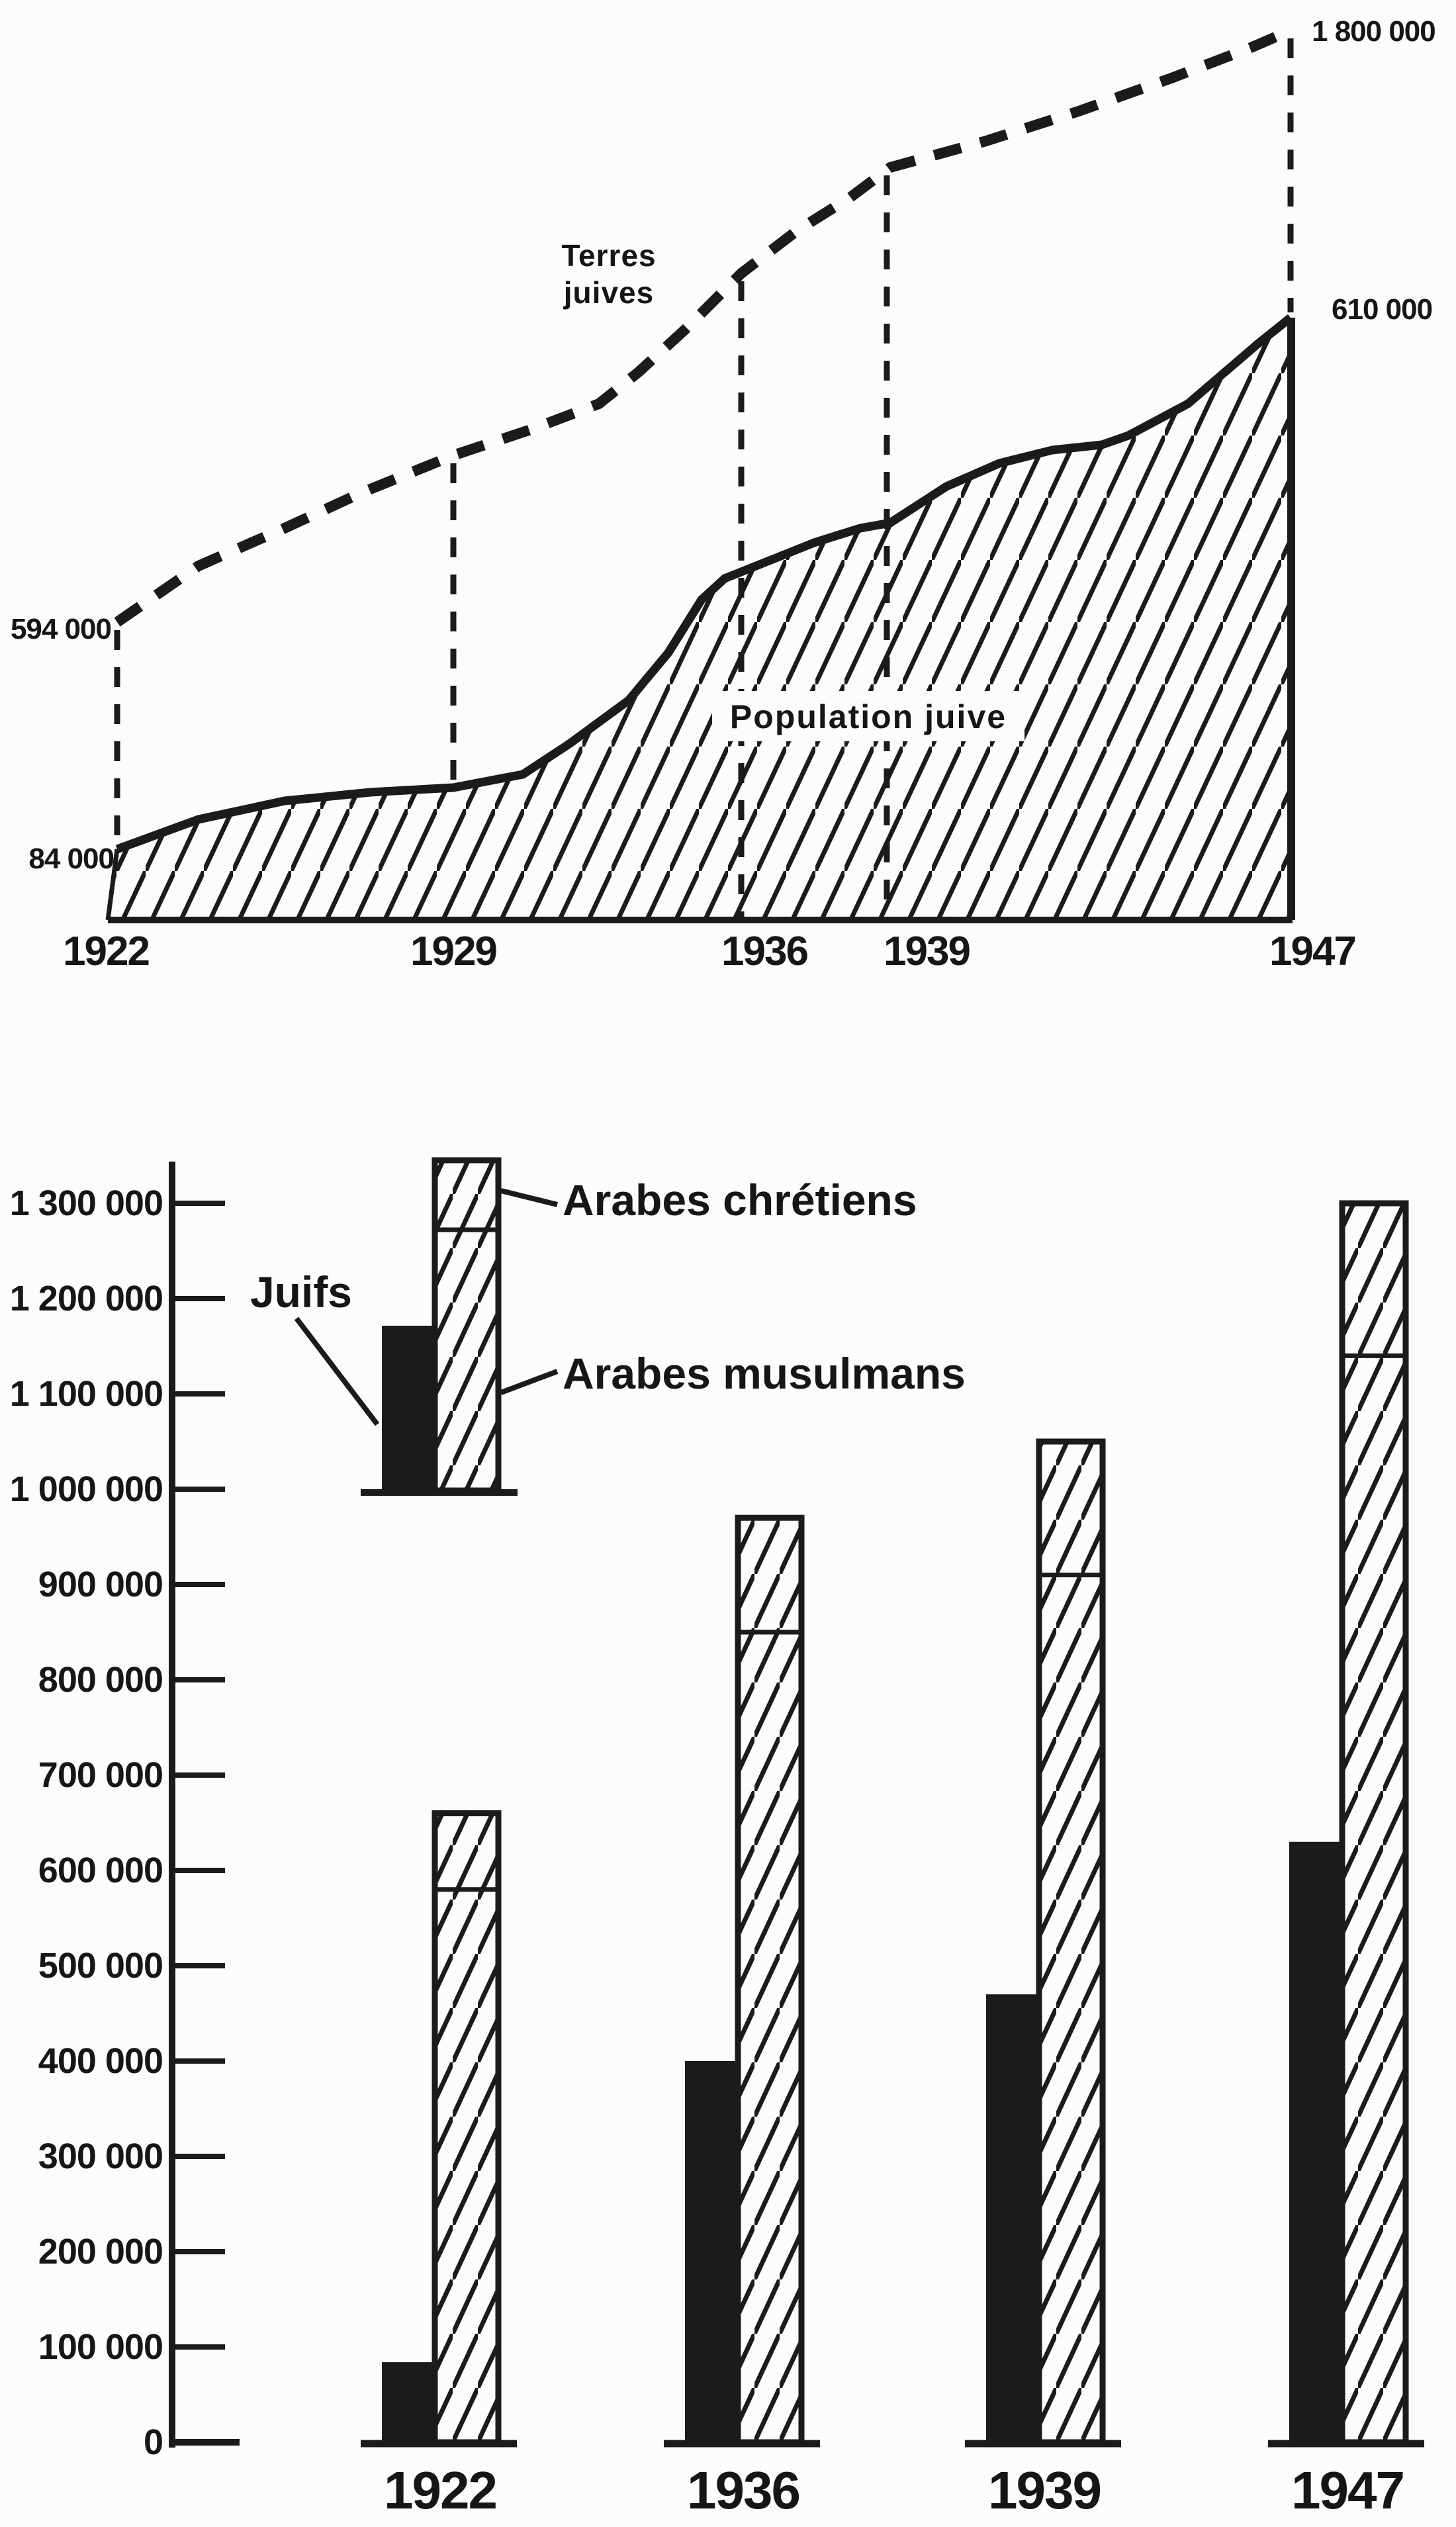 This screenshot has height=2527, width=1456. Describe the element at coordinates (529, 1197) in the screenshot. I see `chretiens-callout-line` at that location.